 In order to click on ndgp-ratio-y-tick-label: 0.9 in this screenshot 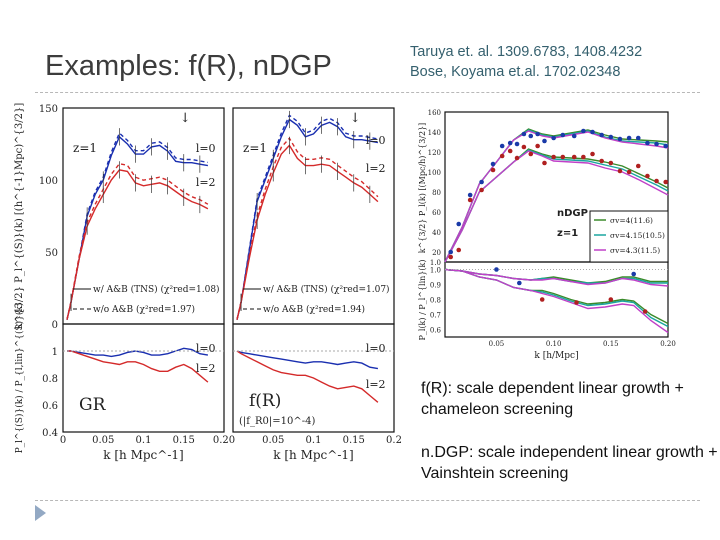, I will do `click(435, 286)`.